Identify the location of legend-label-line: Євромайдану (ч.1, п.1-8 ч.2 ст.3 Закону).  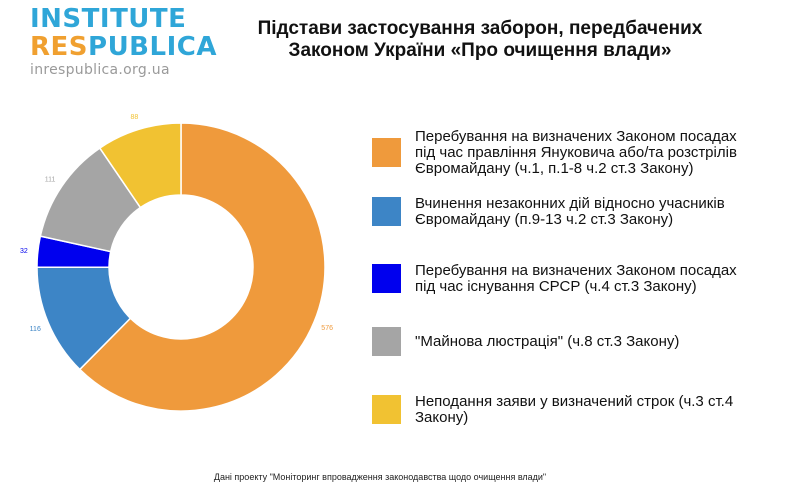
(554, 168).